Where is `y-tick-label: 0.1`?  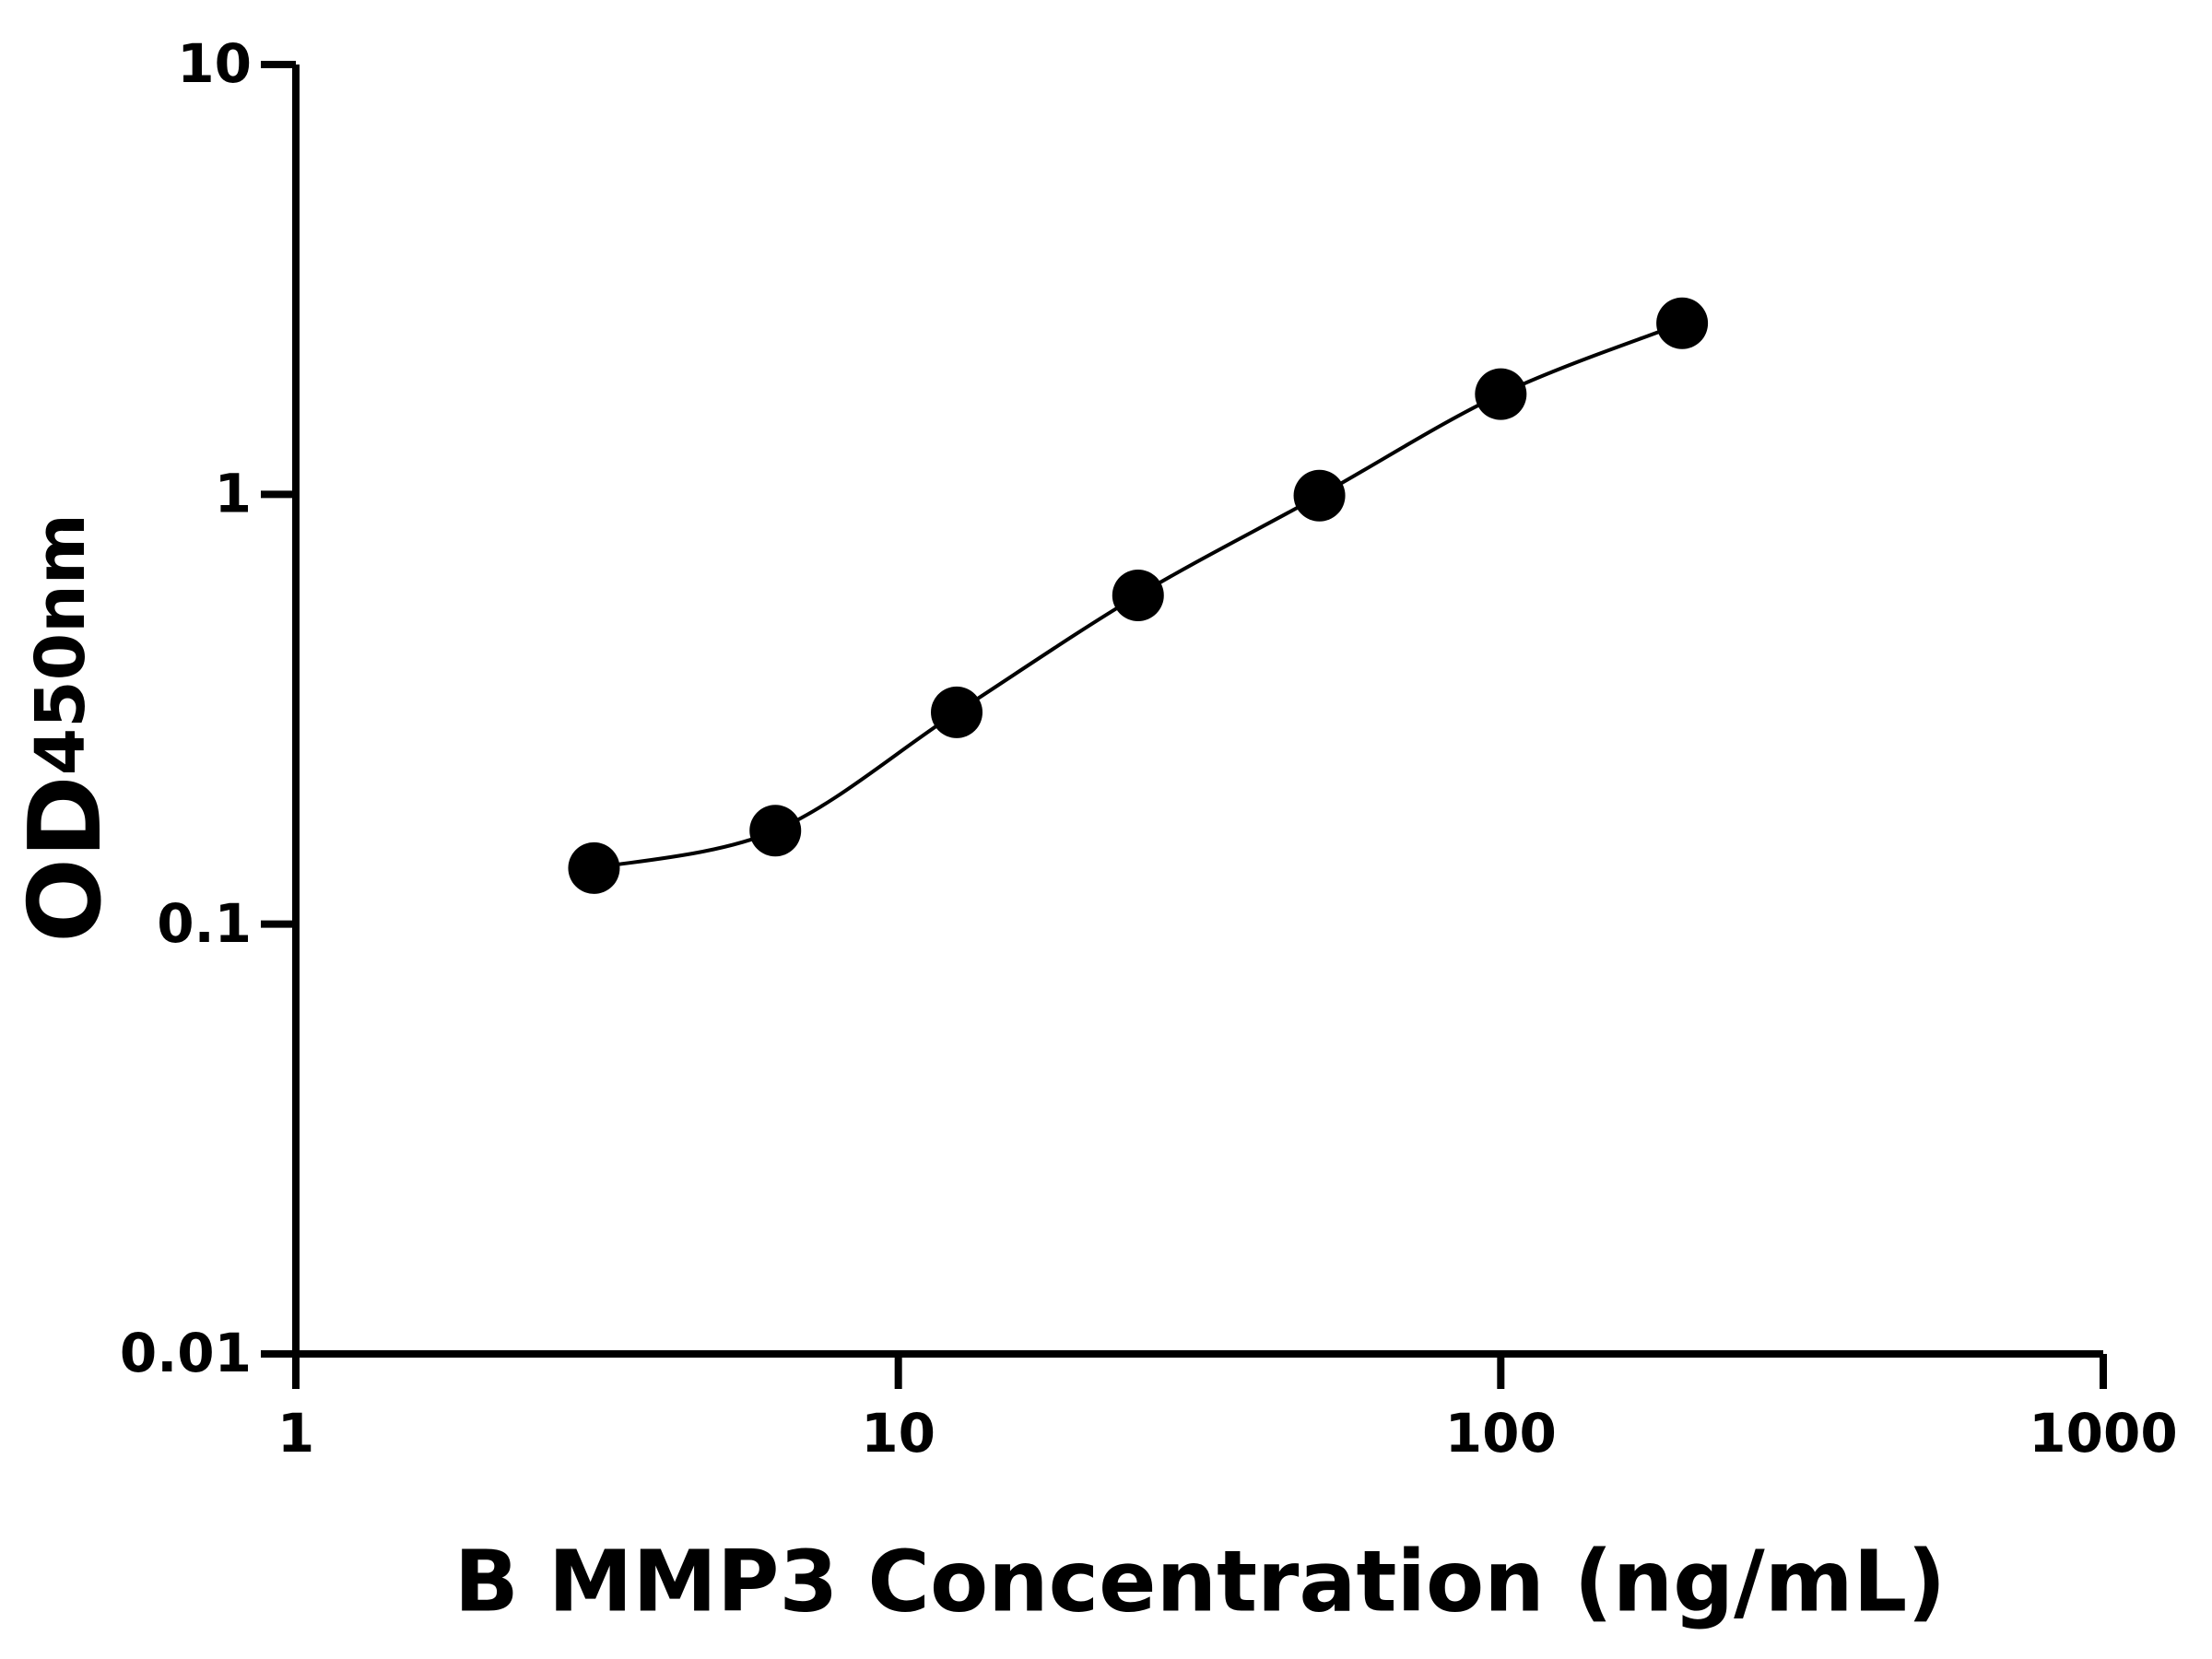
y-tick-label: 0.1 is located at coordinates (204, 923).